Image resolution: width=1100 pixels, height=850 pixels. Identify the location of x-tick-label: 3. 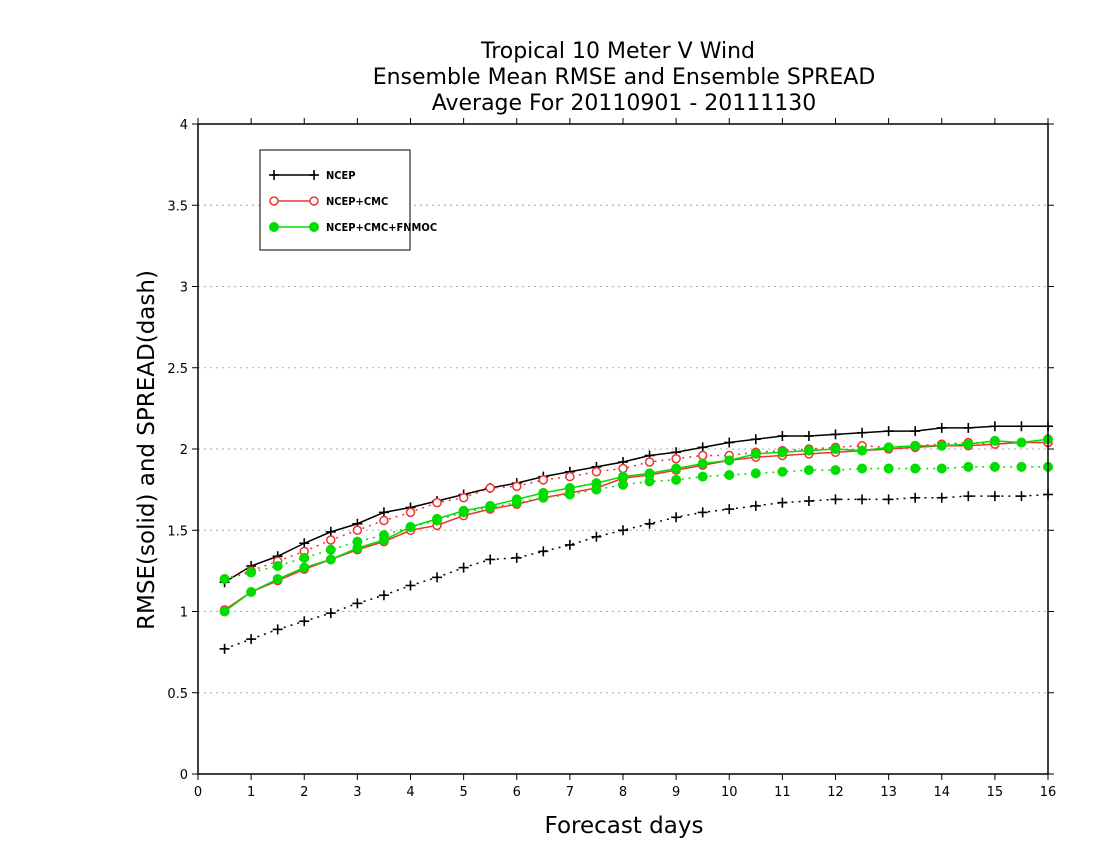
(357, 792).